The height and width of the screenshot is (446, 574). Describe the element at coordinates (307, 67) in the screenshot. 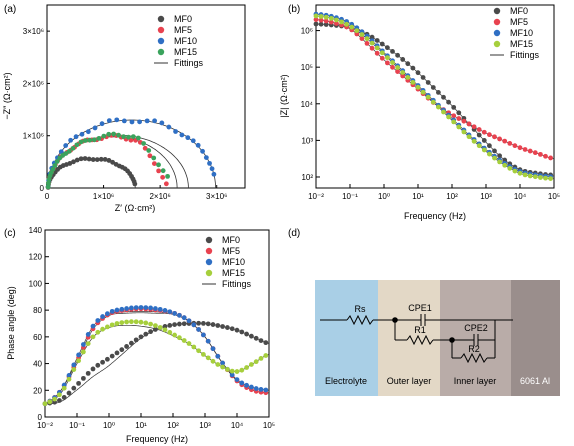

I see `panel-b-y-tick-label: 10⁵` at that location.